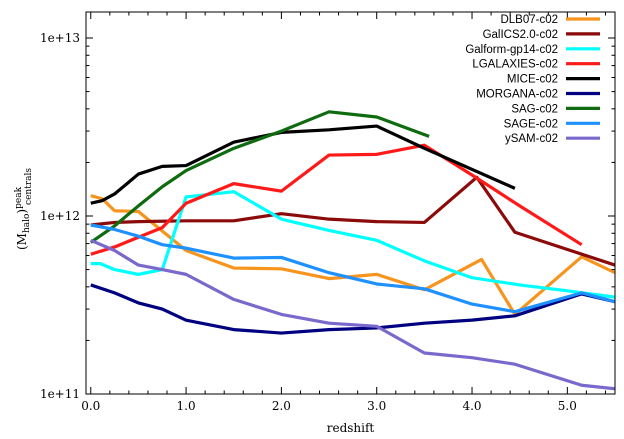  What do you see at coordinates (471, 406) in the screenshot?
I see `x-tick-label: 4.0` at bounding box center [471, 406].